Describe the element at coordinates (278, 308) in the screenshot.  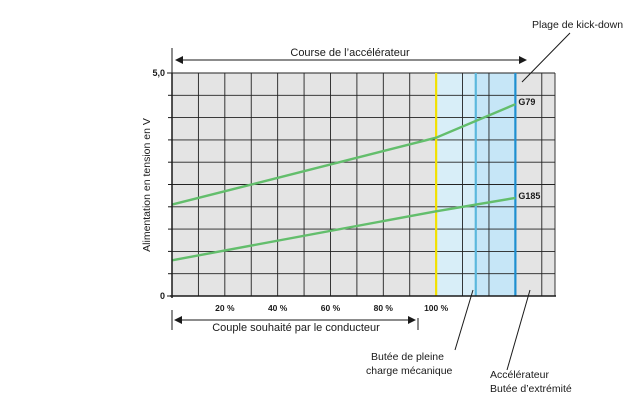
I see `x-tick-label: 40 %` at that location.